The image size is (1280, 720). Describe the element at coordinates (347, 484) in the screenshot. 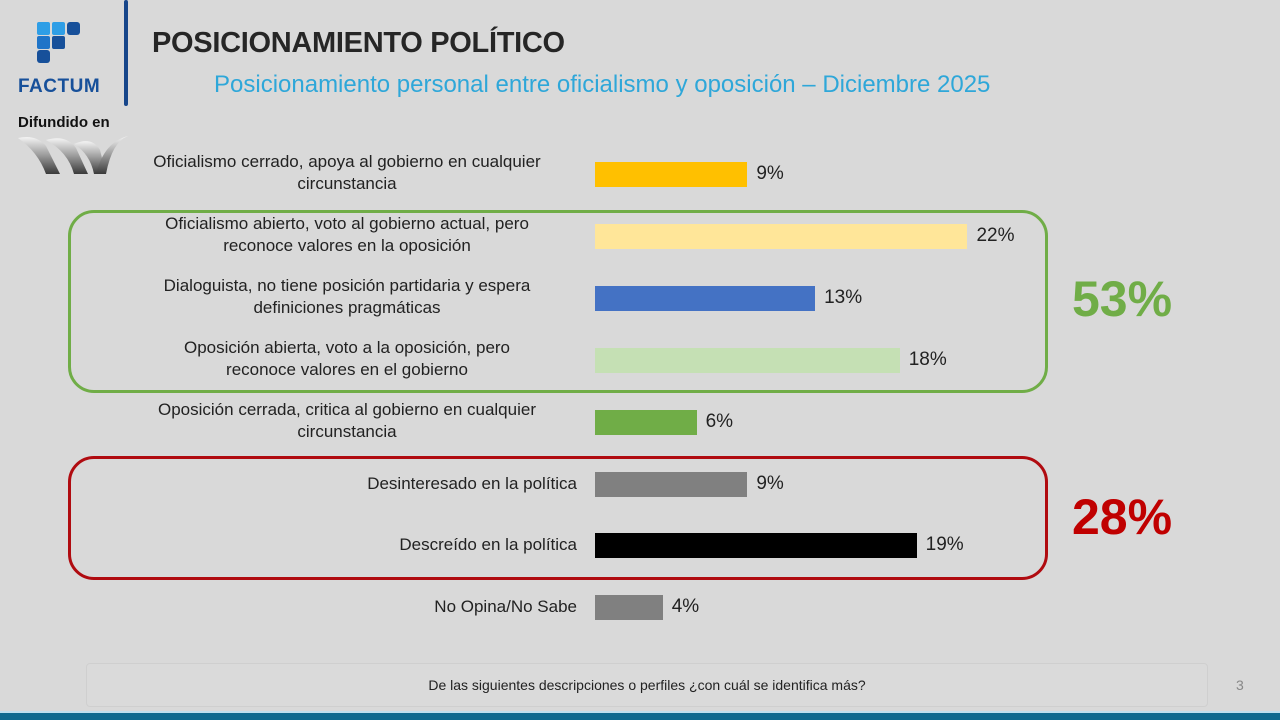

I see `category-label: Desinteresado en la política` at that location.